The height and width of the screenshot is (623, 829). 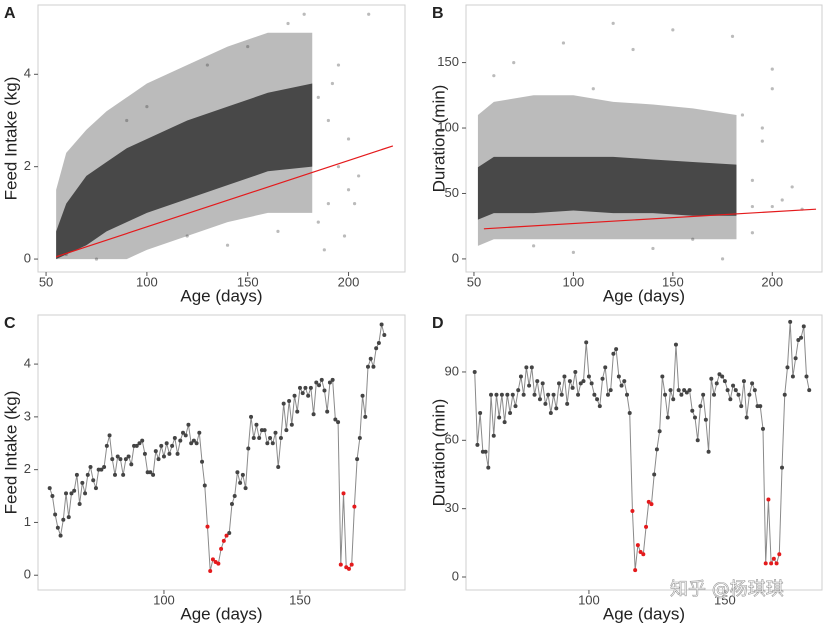 What do you see at coordinates (448, 126) in the screenshot?
I see `y-tick-label: 100` at bounding box center [448, 126].